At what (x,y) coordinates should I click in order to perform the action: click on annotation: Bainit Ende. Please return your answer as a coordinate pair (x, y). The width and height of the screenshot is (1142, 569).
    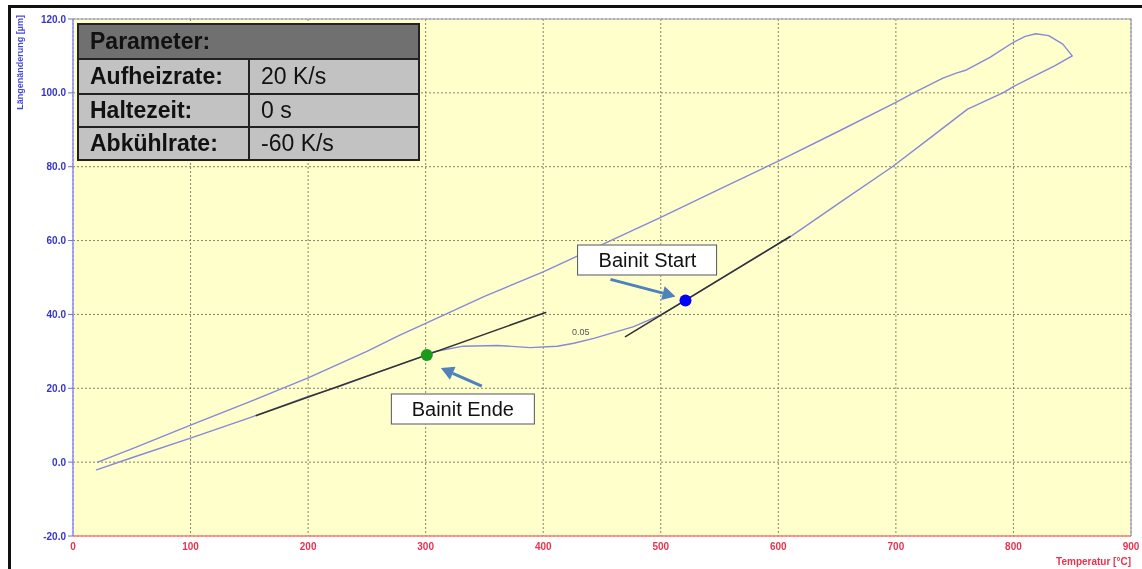
    Looking at the image, I should click on (462, 409).